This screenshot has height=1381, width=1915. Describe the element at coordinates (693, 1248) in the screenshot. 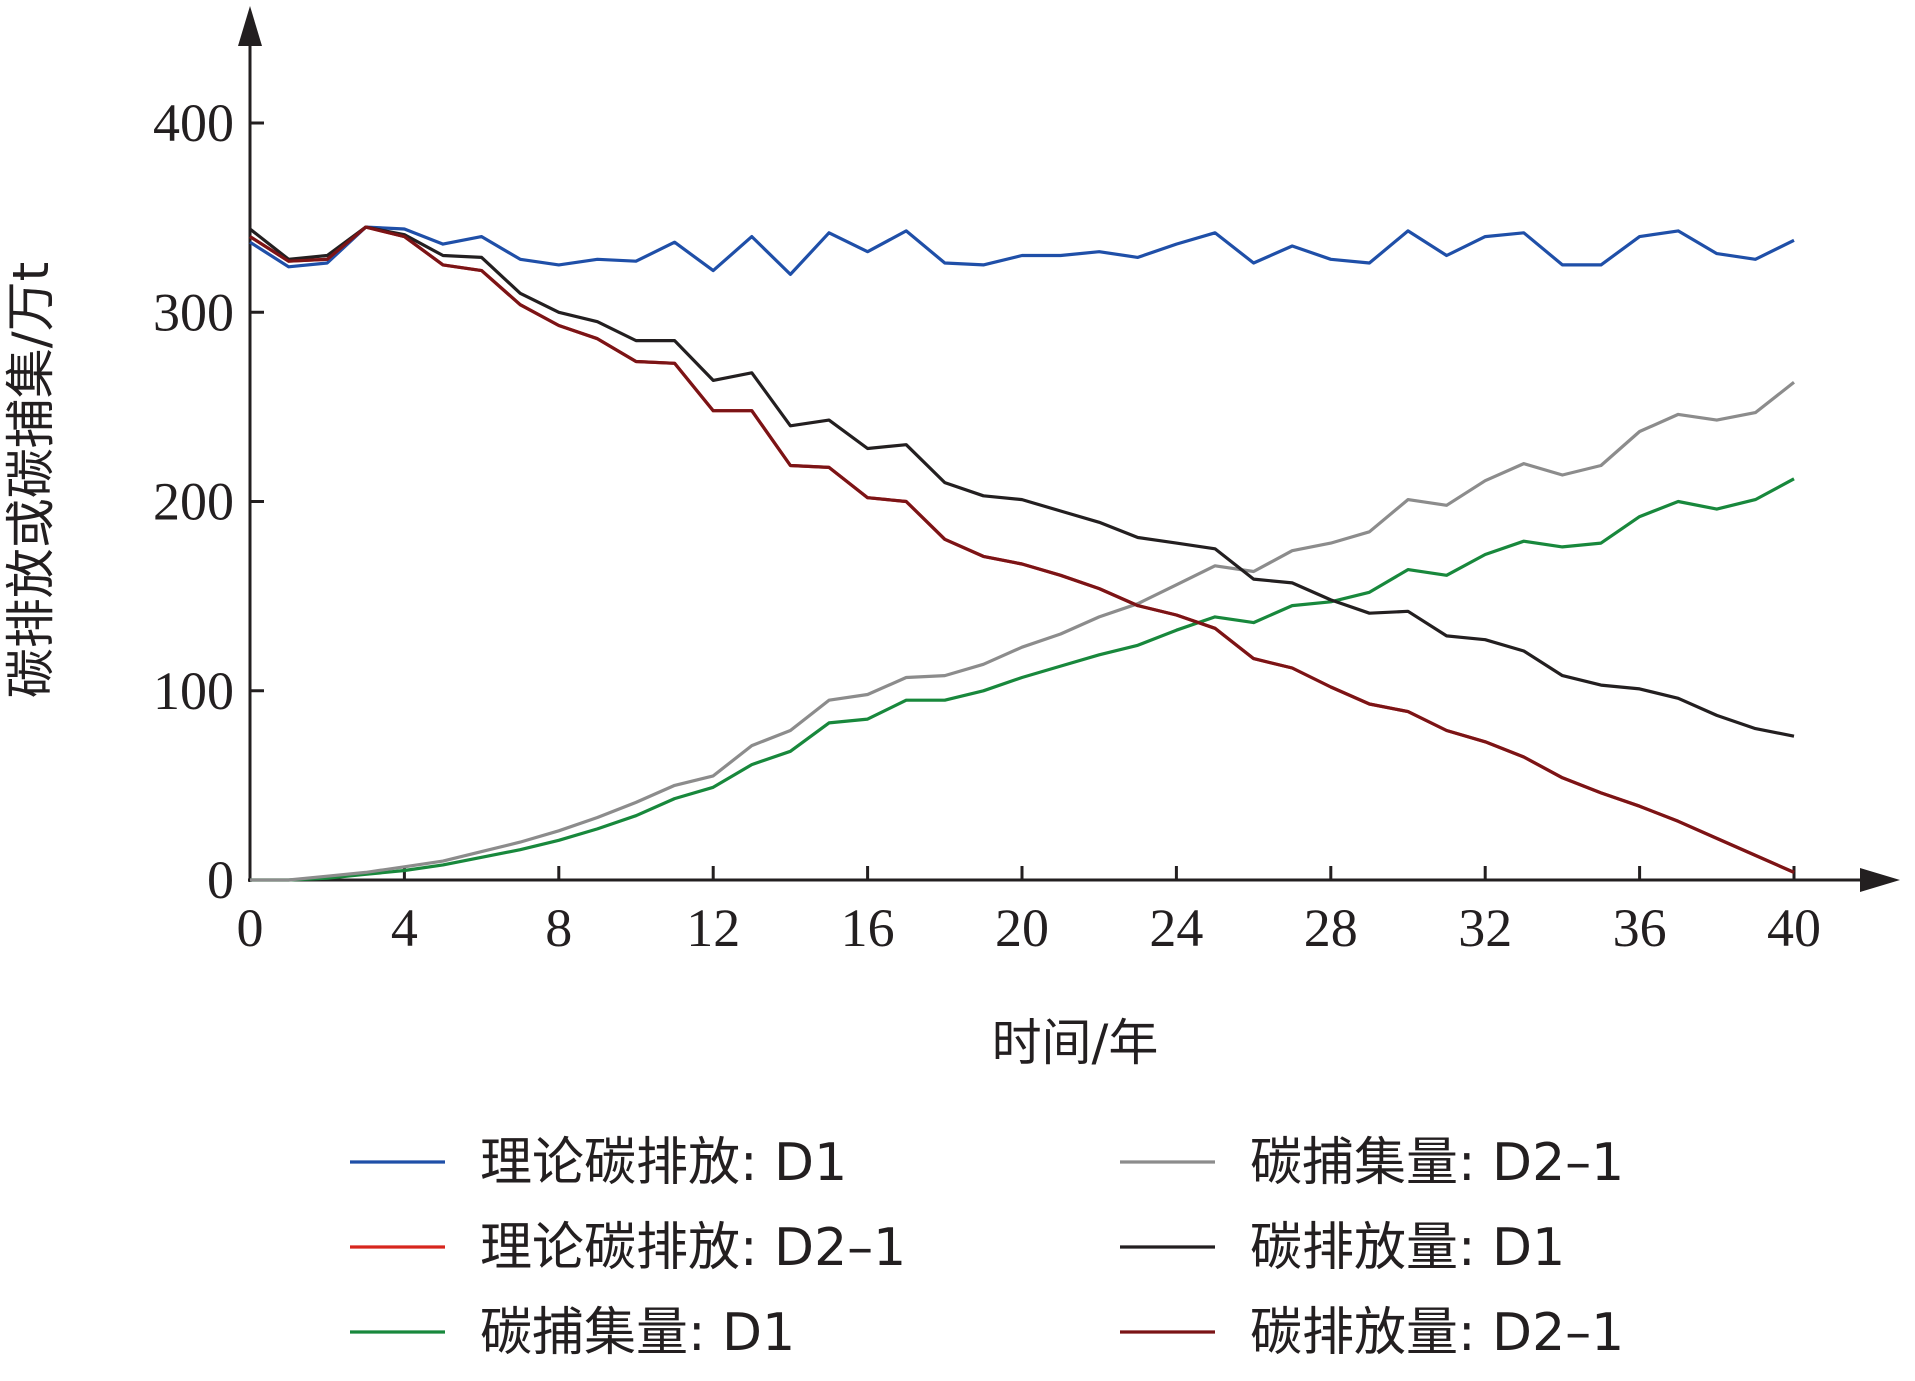

I see `legend-label-1: 理论碳排放: D2–1` at that location.